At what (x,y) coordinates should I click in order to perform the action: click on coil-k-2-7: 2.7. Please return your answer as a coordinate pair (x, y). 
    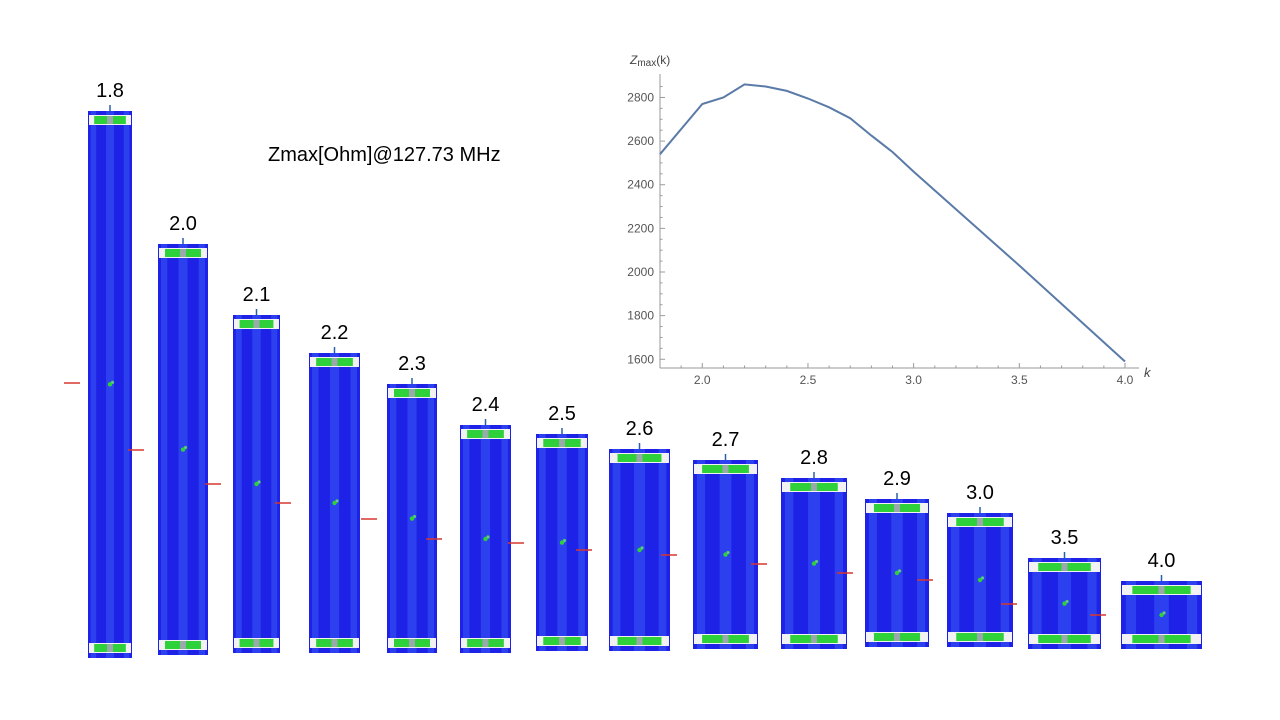
    Looking at the image, I should click on (709, 539).